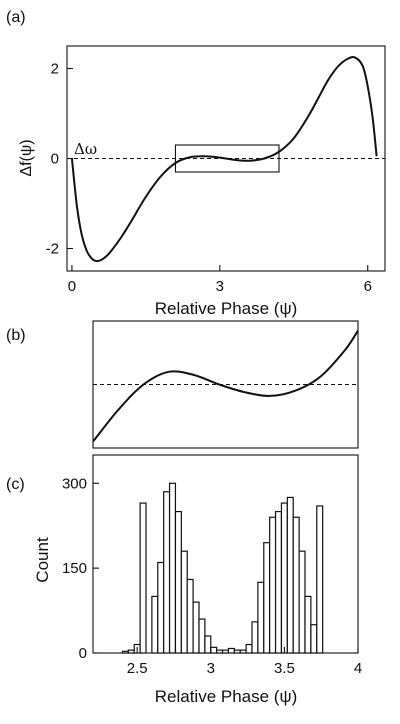  What do you see at coordinates (15, 484) in the screenshot?
I see `panel-label-c: (c)` at bounding box center [15, 484].